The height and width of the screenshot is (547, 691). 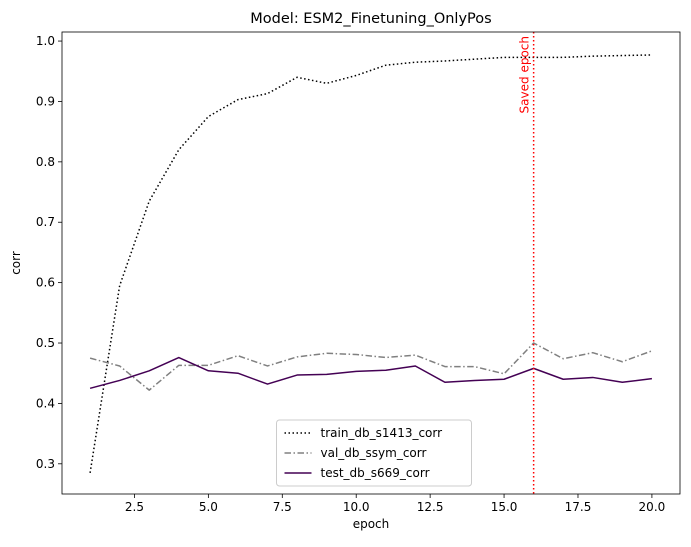 What do you see at coordinates (430, 507) in the screenshot?
I see `x-tick-label: 12.5` at bounding box center [430, 507].